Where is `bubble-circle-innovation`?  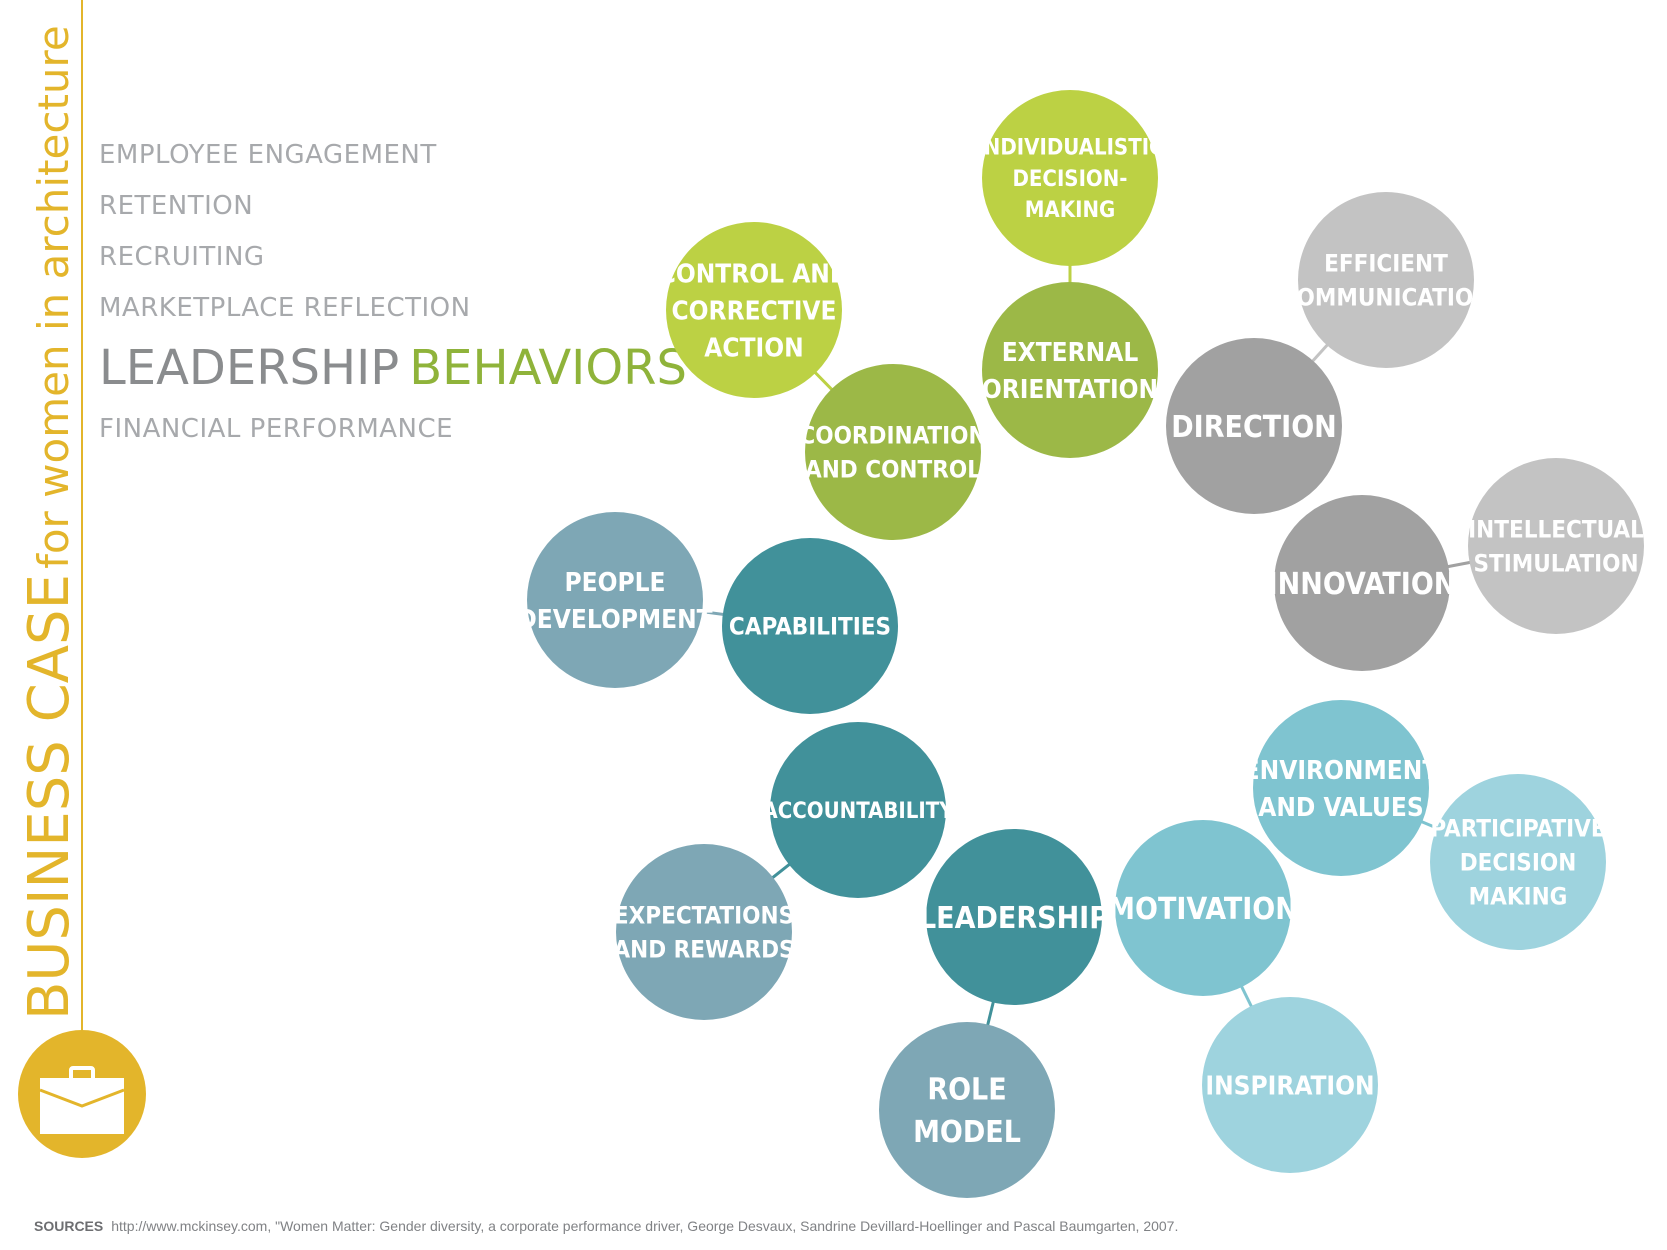
bubble-circle-innovation is located at coordinates (1362, 583).